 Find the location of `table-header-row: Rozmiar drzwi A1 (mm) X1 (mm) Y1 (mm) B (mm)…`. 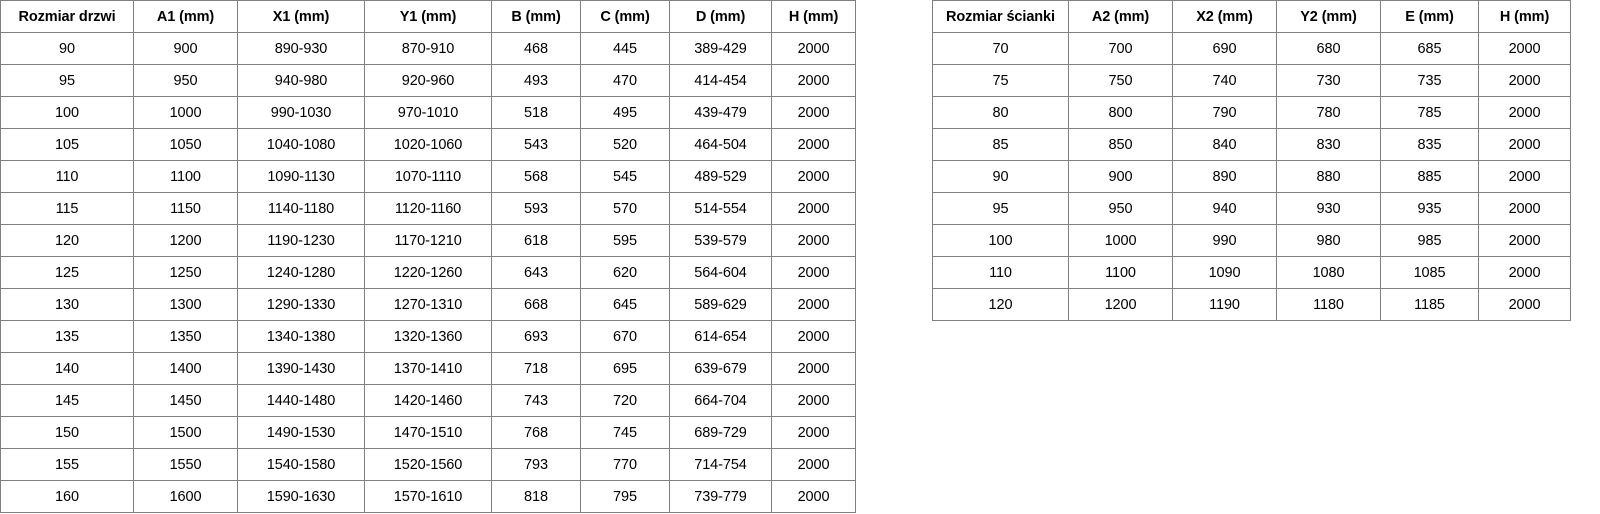

table-header-row: Rozmiar drzwi A1 (mm) X1 (mm) Y1 (mm) B (mm)… is located at coordinates (428, 16).